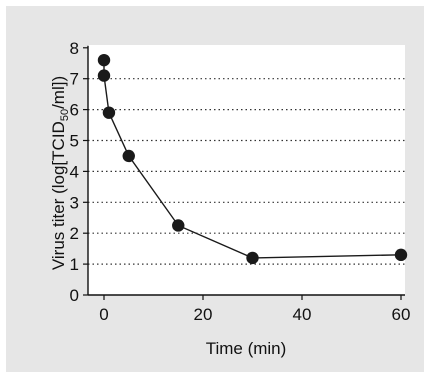  Describe the element at coordinates (103, 314) in the screenshot. I see `x-tick-label-0: 0` at that location.